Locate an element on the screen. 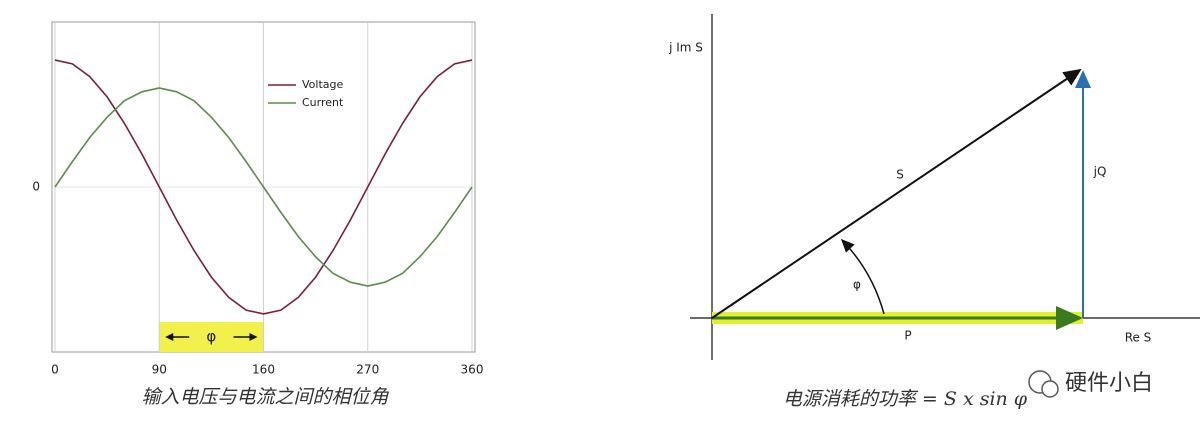  legend-label: Current is located at coordinates (323, 102).